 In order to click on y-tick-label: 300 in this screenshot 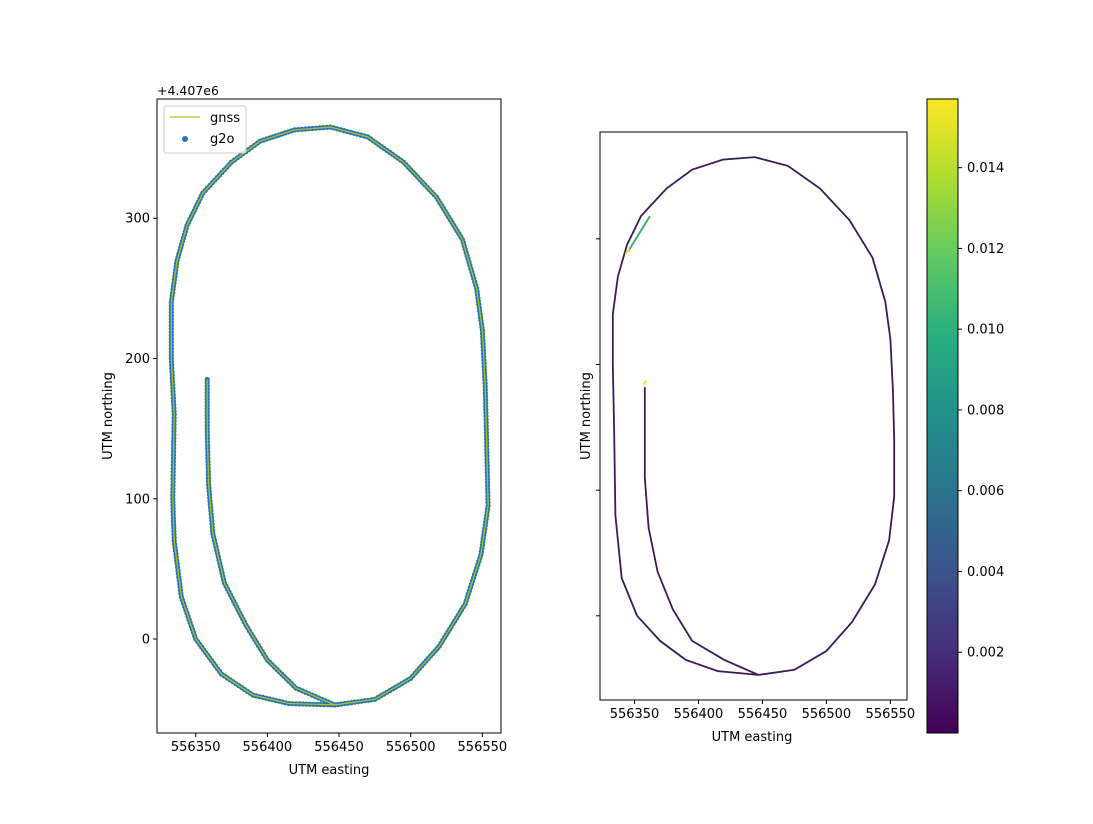, I will do `click(137, 219)`.